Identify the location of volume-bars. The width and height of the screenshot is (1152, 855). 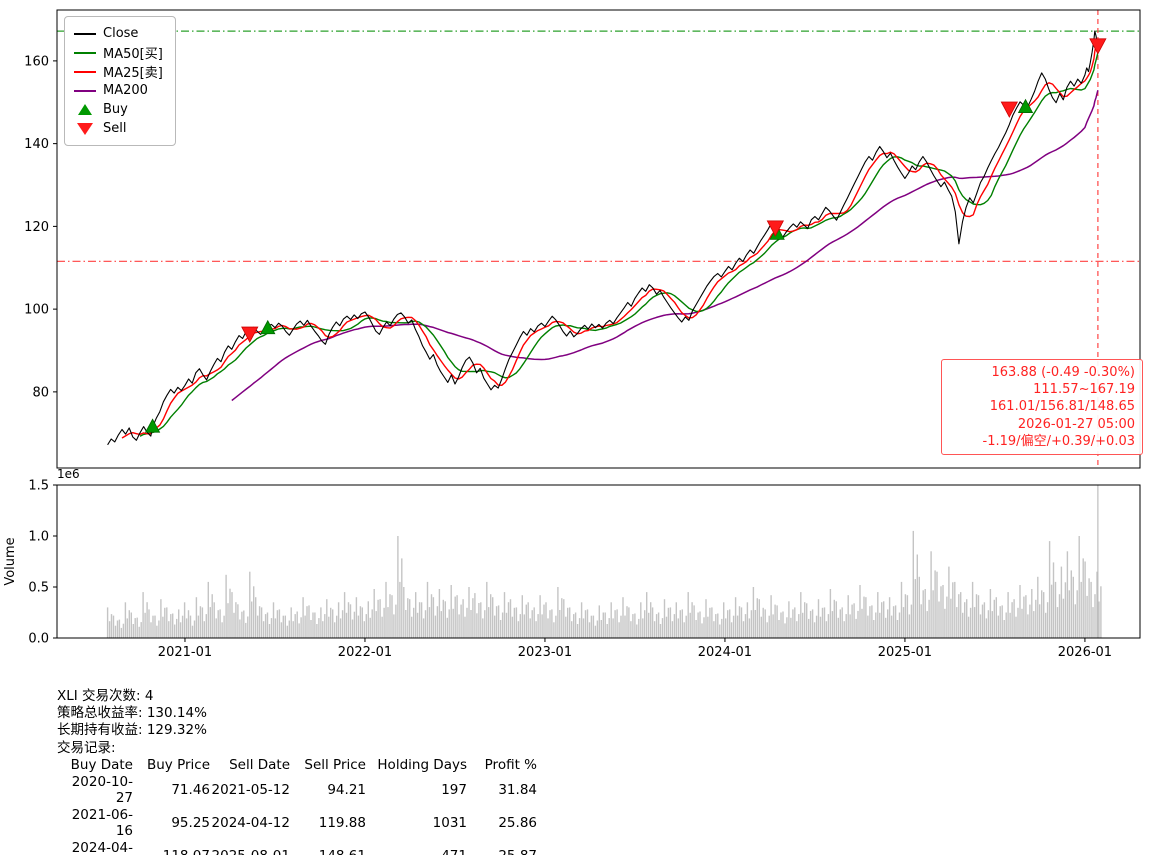
(604, 584).